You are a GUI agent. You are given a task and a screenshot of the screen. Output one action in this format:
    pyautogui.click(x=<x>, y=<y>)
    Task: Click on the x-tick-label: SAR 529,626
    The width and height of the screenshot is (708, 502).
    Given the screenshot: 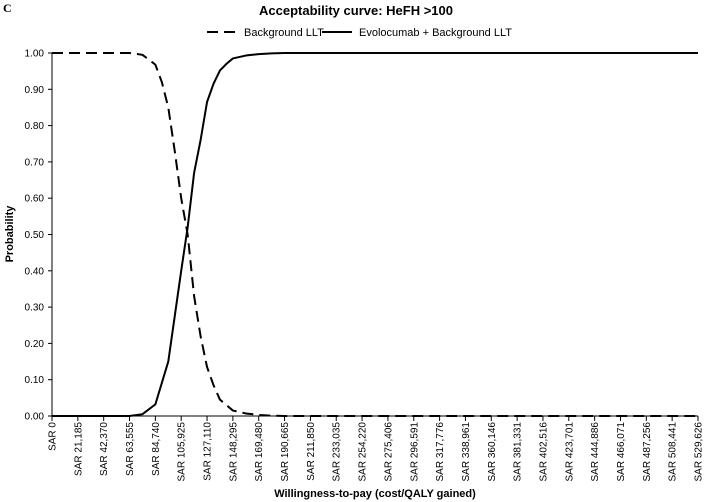 What is the action you would take?
    pyautogui.click(x=699, y=452)
    